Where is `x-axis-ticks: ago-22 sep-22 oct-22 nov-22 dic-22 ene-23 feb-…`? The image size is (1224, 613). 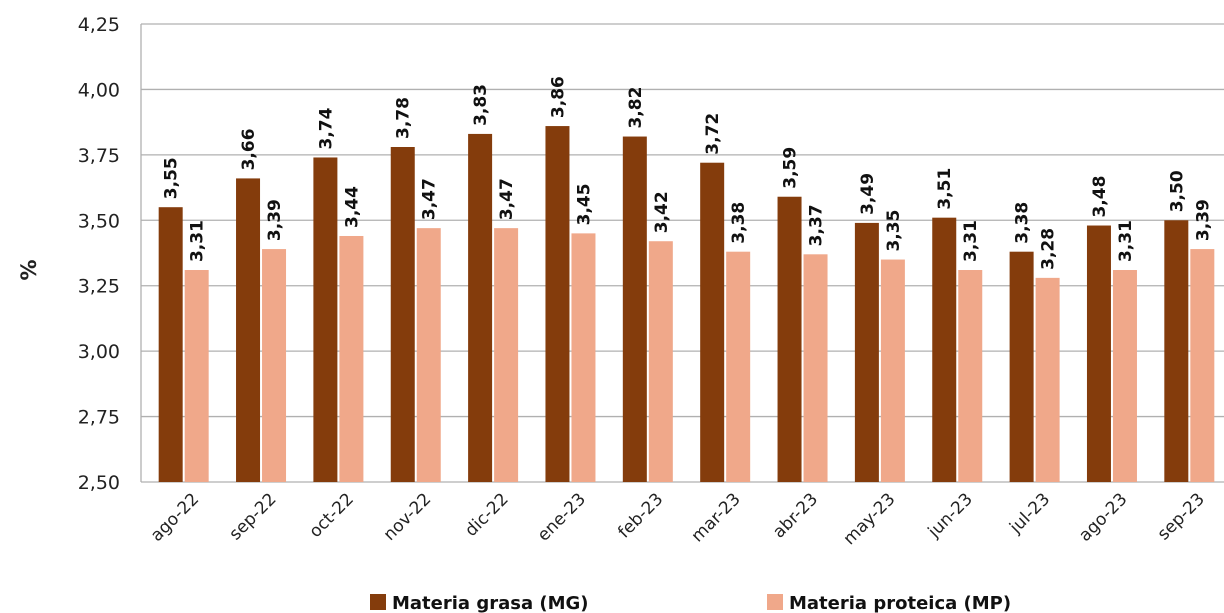 x-axis-ticks: ago-22 sep-22 oct-22 nov-22 dic-22 ene-23 feb-… is located at coordinates (678, 519).